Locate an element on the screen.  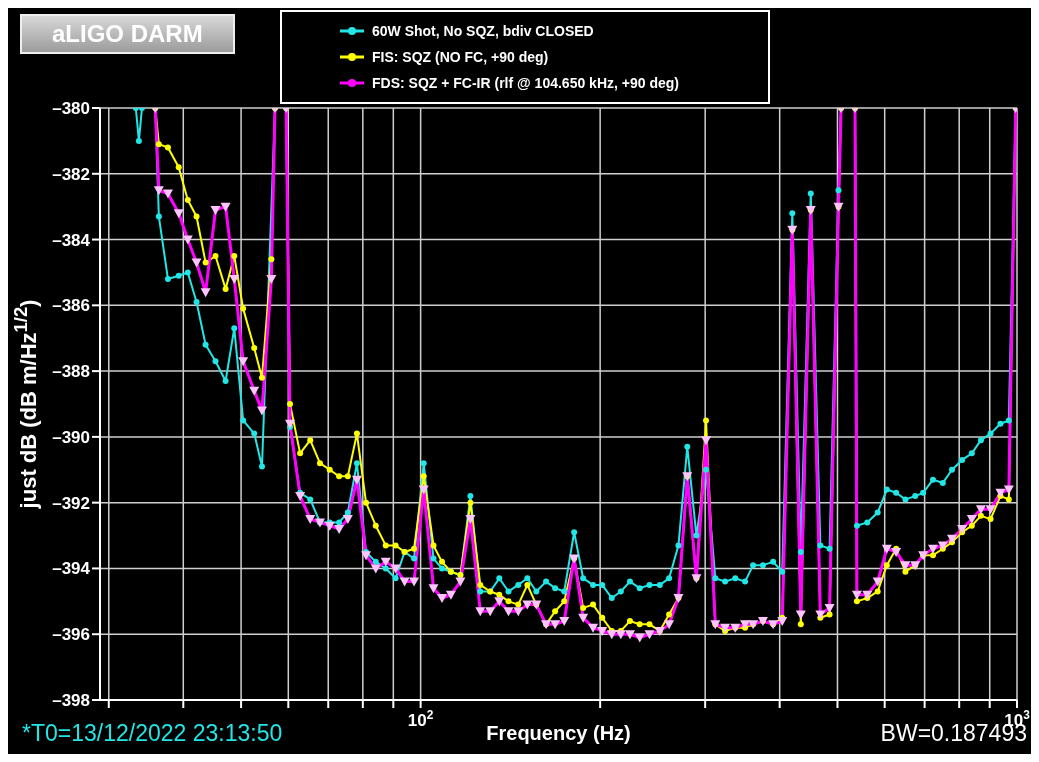
y-tick-label: –382 is located at coordinates (71, 174).